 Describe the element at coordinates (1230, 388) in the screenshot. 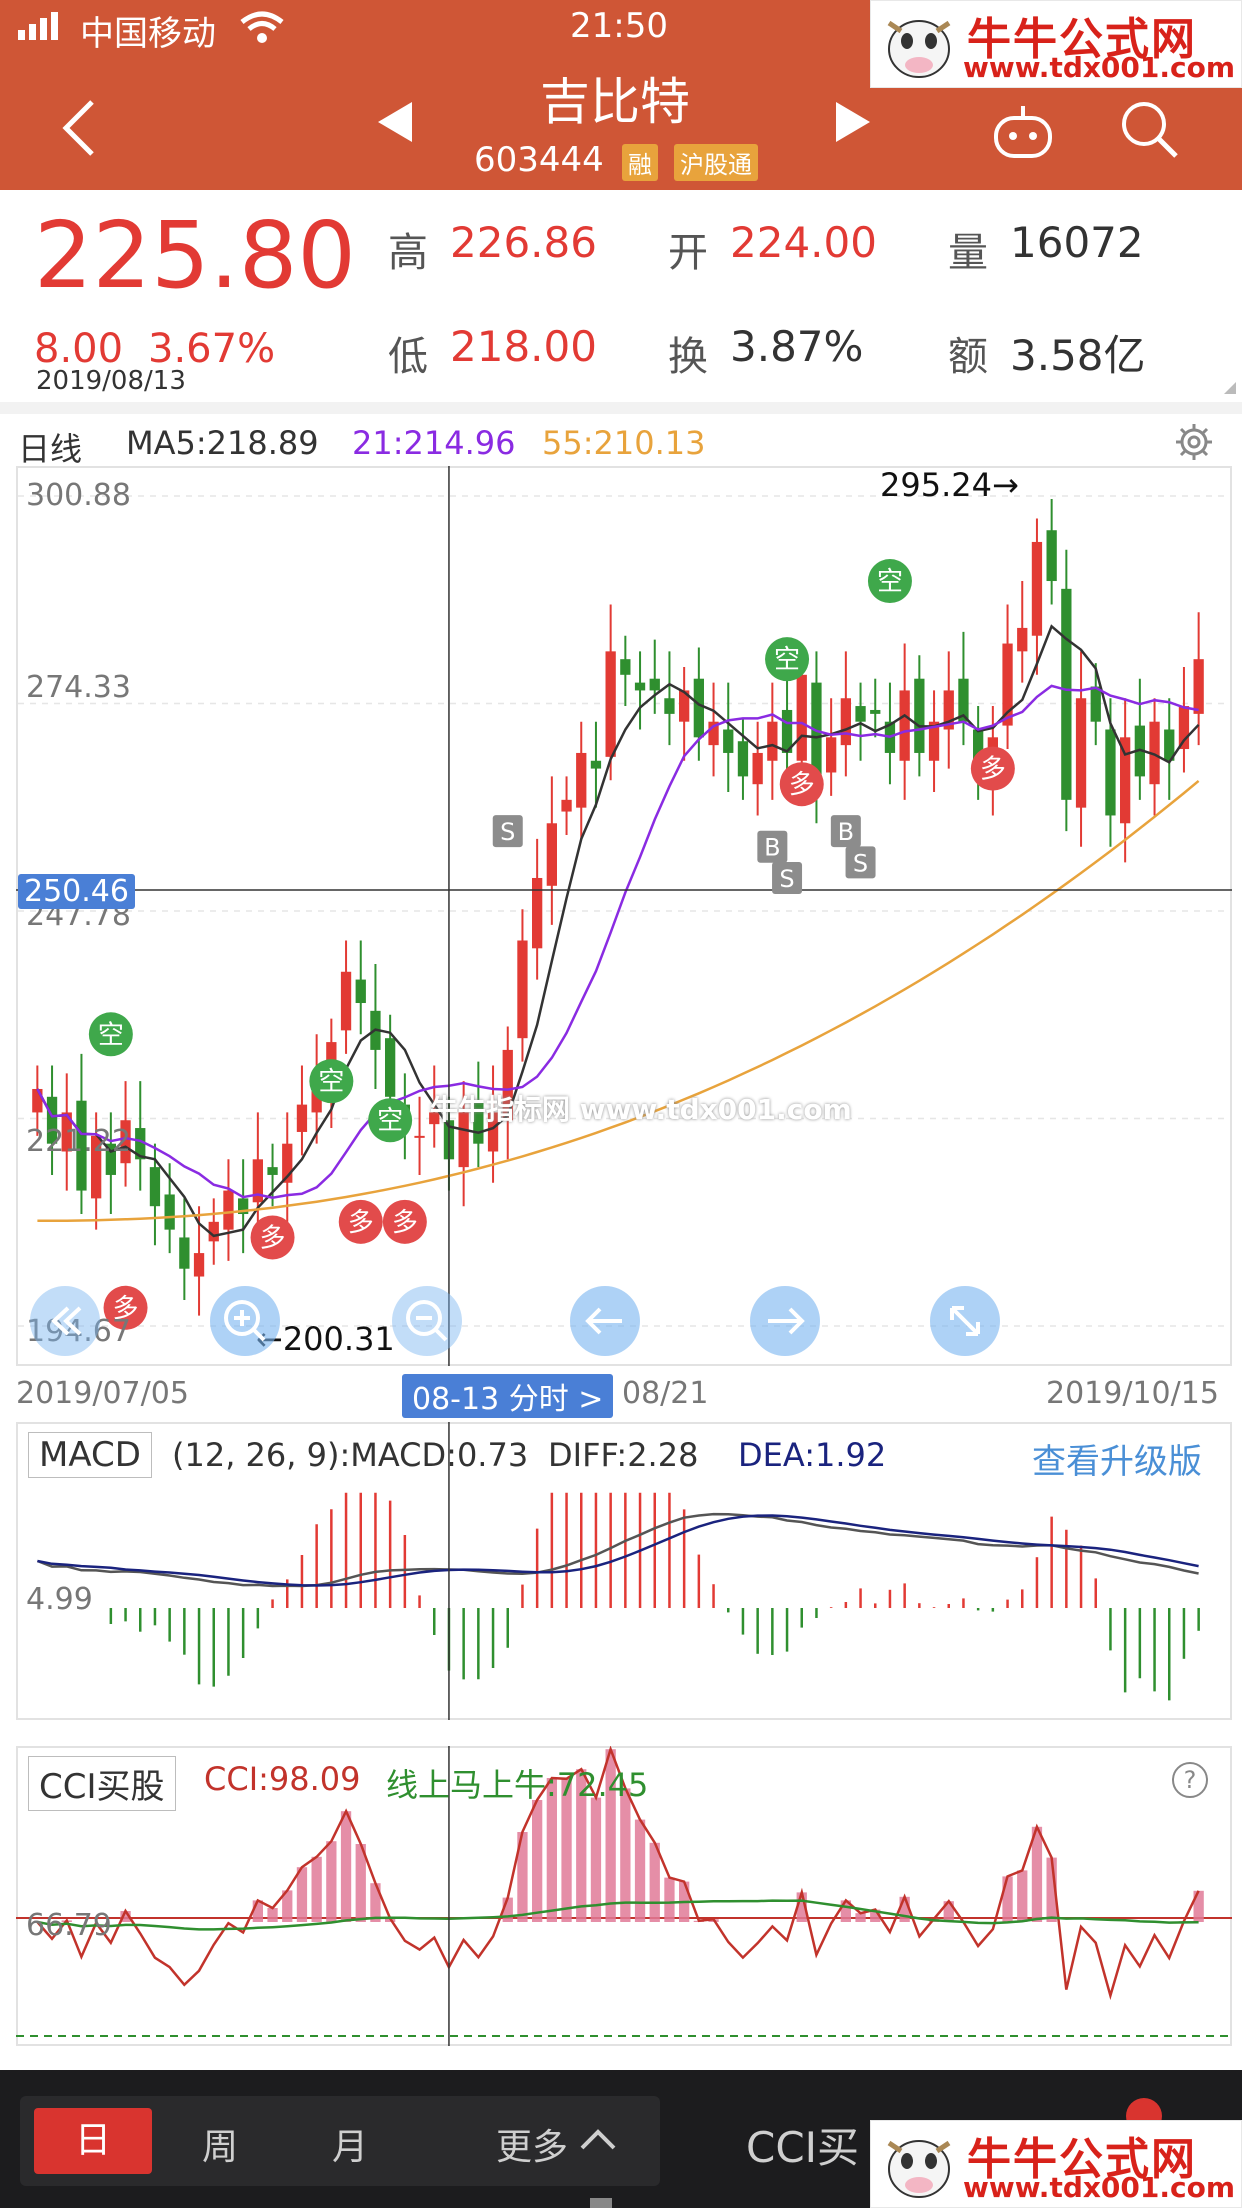

I see `expand-corner-icon` at that location.